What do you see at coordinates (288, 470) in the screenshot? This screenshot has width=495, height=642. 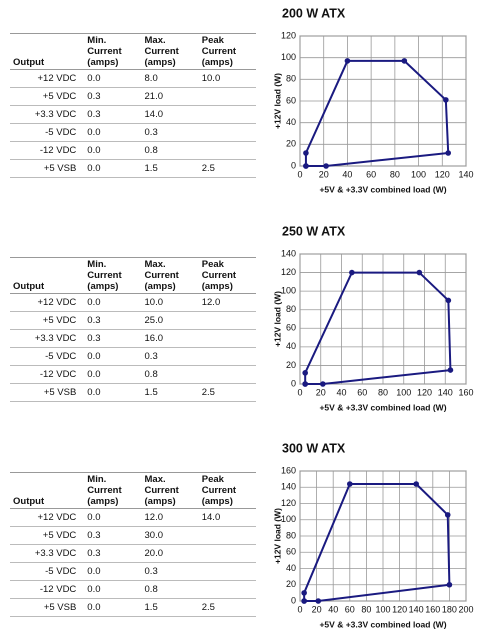 I see `y-tick-label: 160` at bounding box center [288, 470].